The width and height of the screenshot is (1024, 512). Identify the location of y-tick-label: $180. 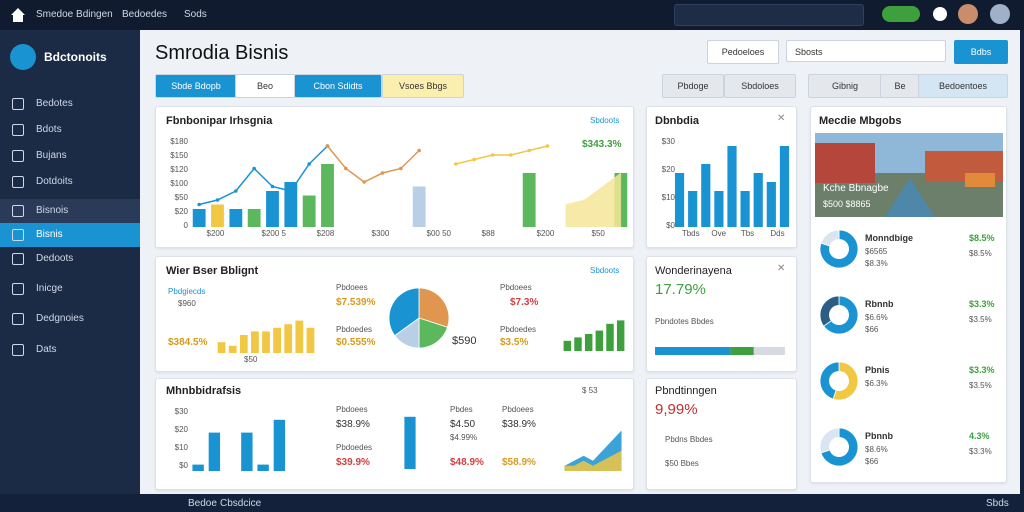
(179, 141).